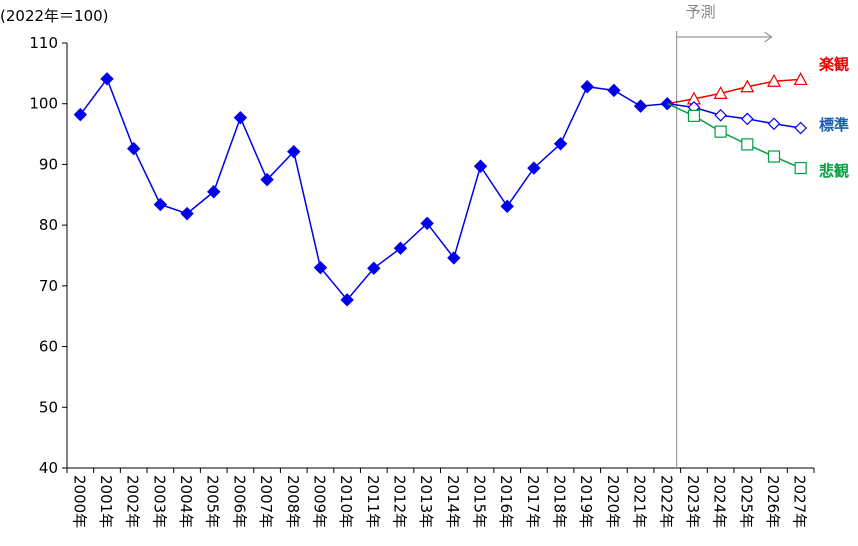  What do you see at coordinates (800, 501) in the screenshot?
I see `x-tick-label: 2027年` at bounding box center [800, 501].